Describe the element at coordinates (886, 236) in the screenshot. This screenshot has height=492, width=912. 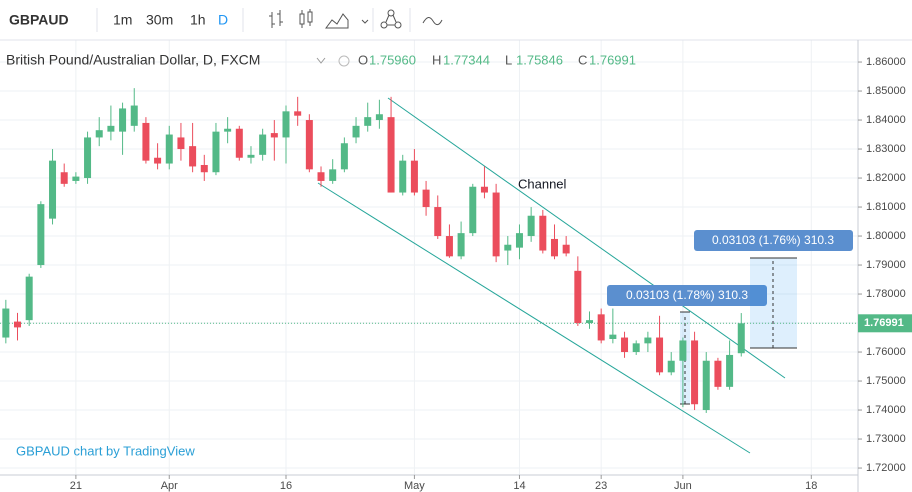
I see `y-tick-label: 1.80000` at that location.